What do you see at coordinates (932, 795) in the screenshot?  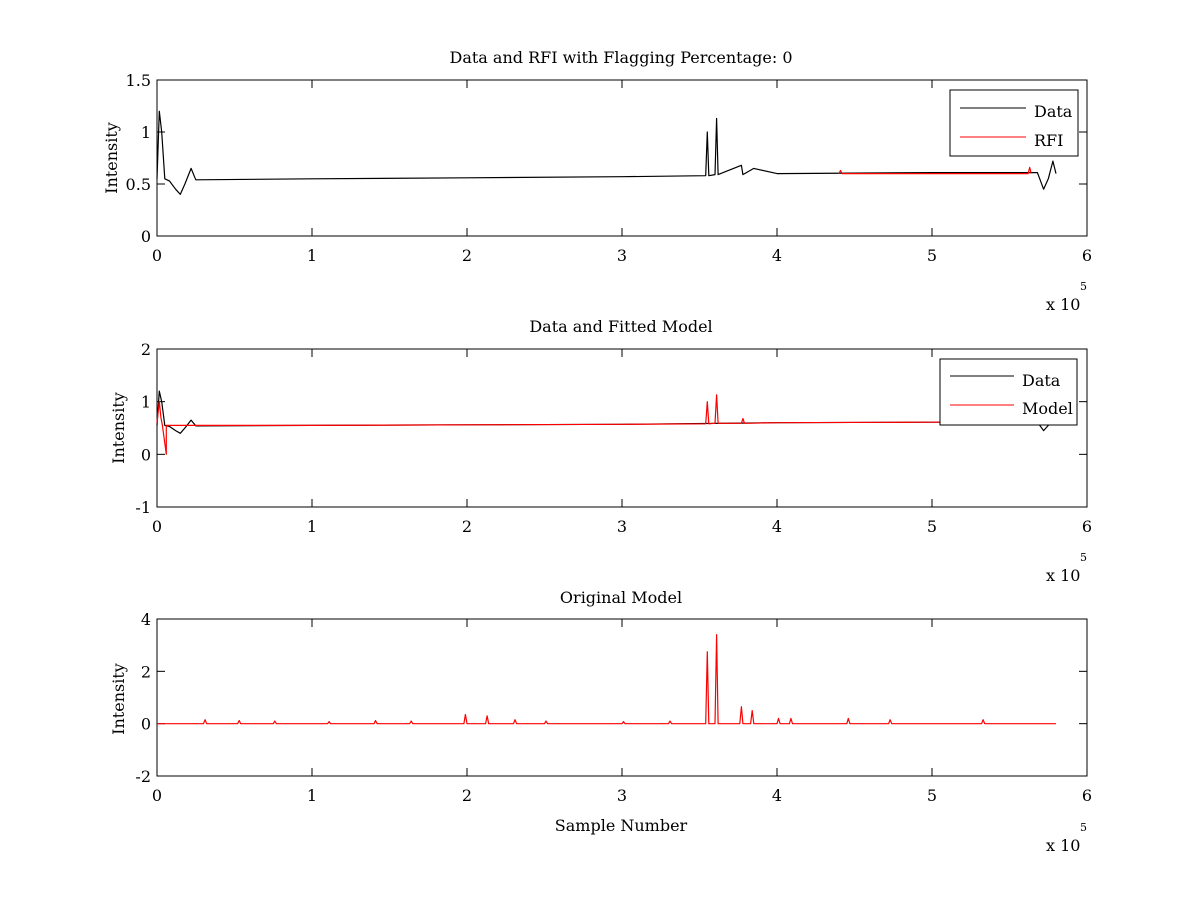 I see `subplot-3-xtick-label: 5` at bounding box center [932, 795].